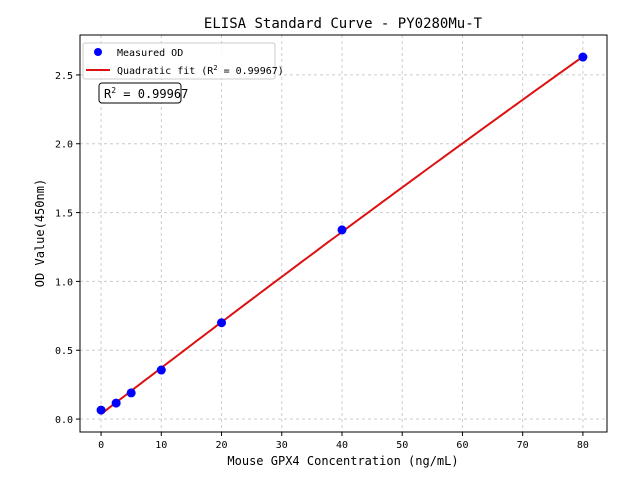  Describe the element at coordinates (523, 445) in the screenshot. I see `x-tick-label: 70` at that location.